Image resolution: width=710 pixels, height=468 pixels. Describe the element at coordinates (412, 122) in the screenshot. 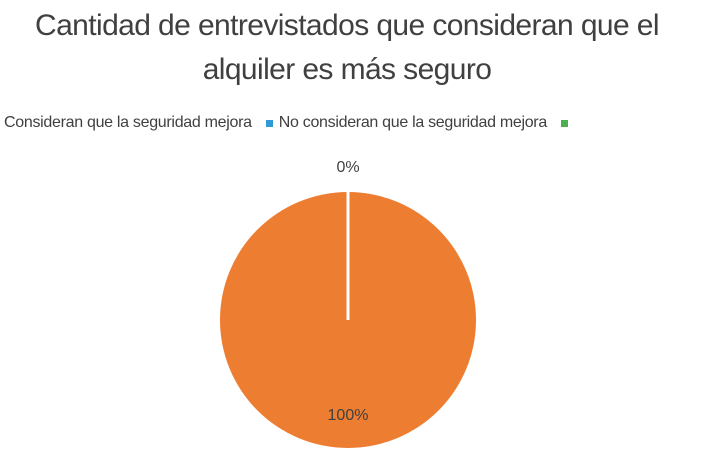

I see `legend-label: No consideran que la seguridad mejora` at that location.